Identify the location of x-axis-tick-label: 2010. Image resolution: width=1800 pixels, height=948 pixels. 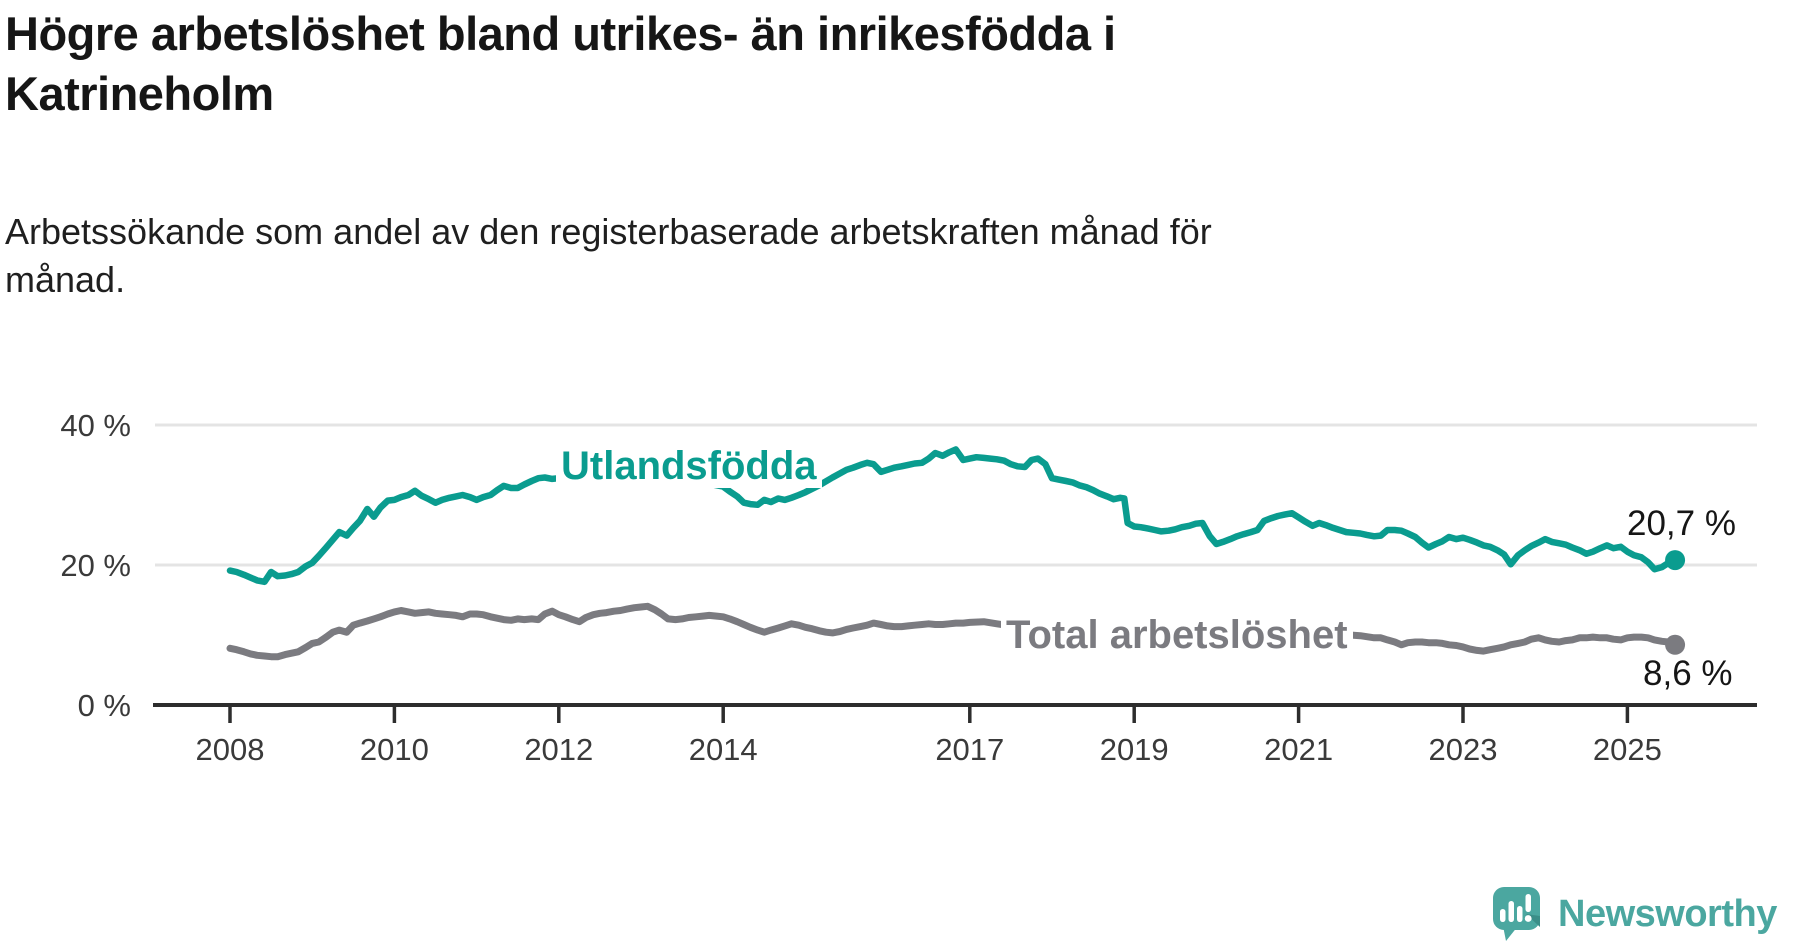
(394, 749).